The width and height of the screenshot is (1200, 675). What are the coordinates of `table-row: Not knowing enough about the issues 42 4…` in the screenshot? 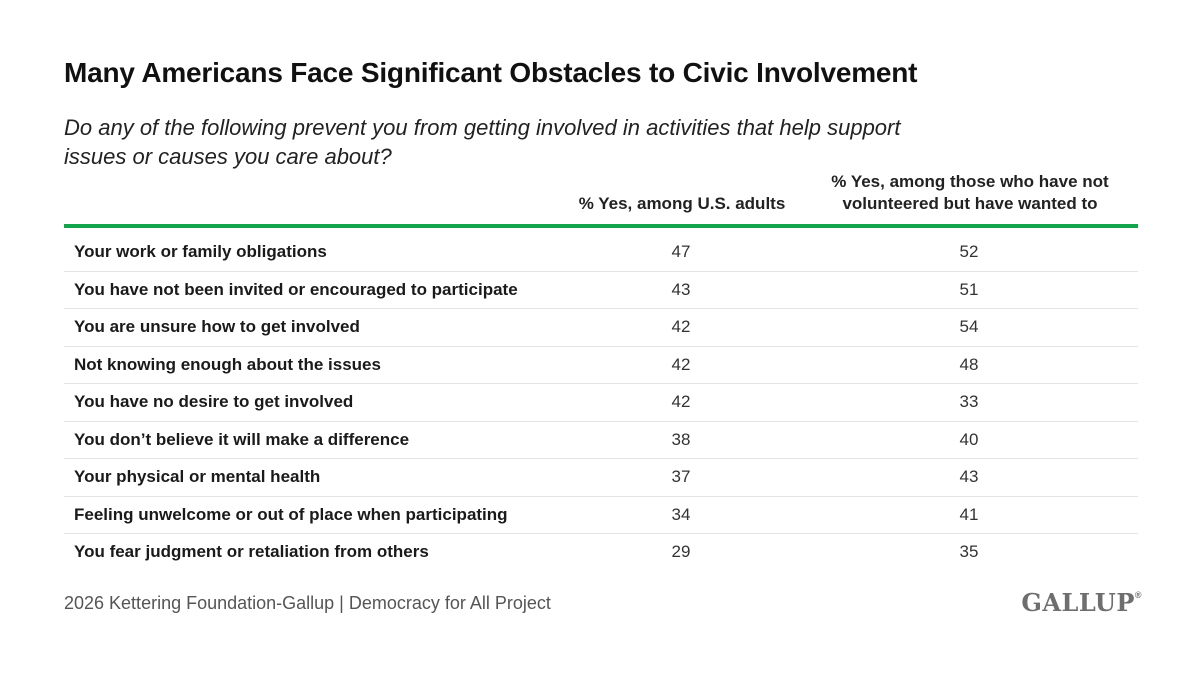 It's located at (601, 365).